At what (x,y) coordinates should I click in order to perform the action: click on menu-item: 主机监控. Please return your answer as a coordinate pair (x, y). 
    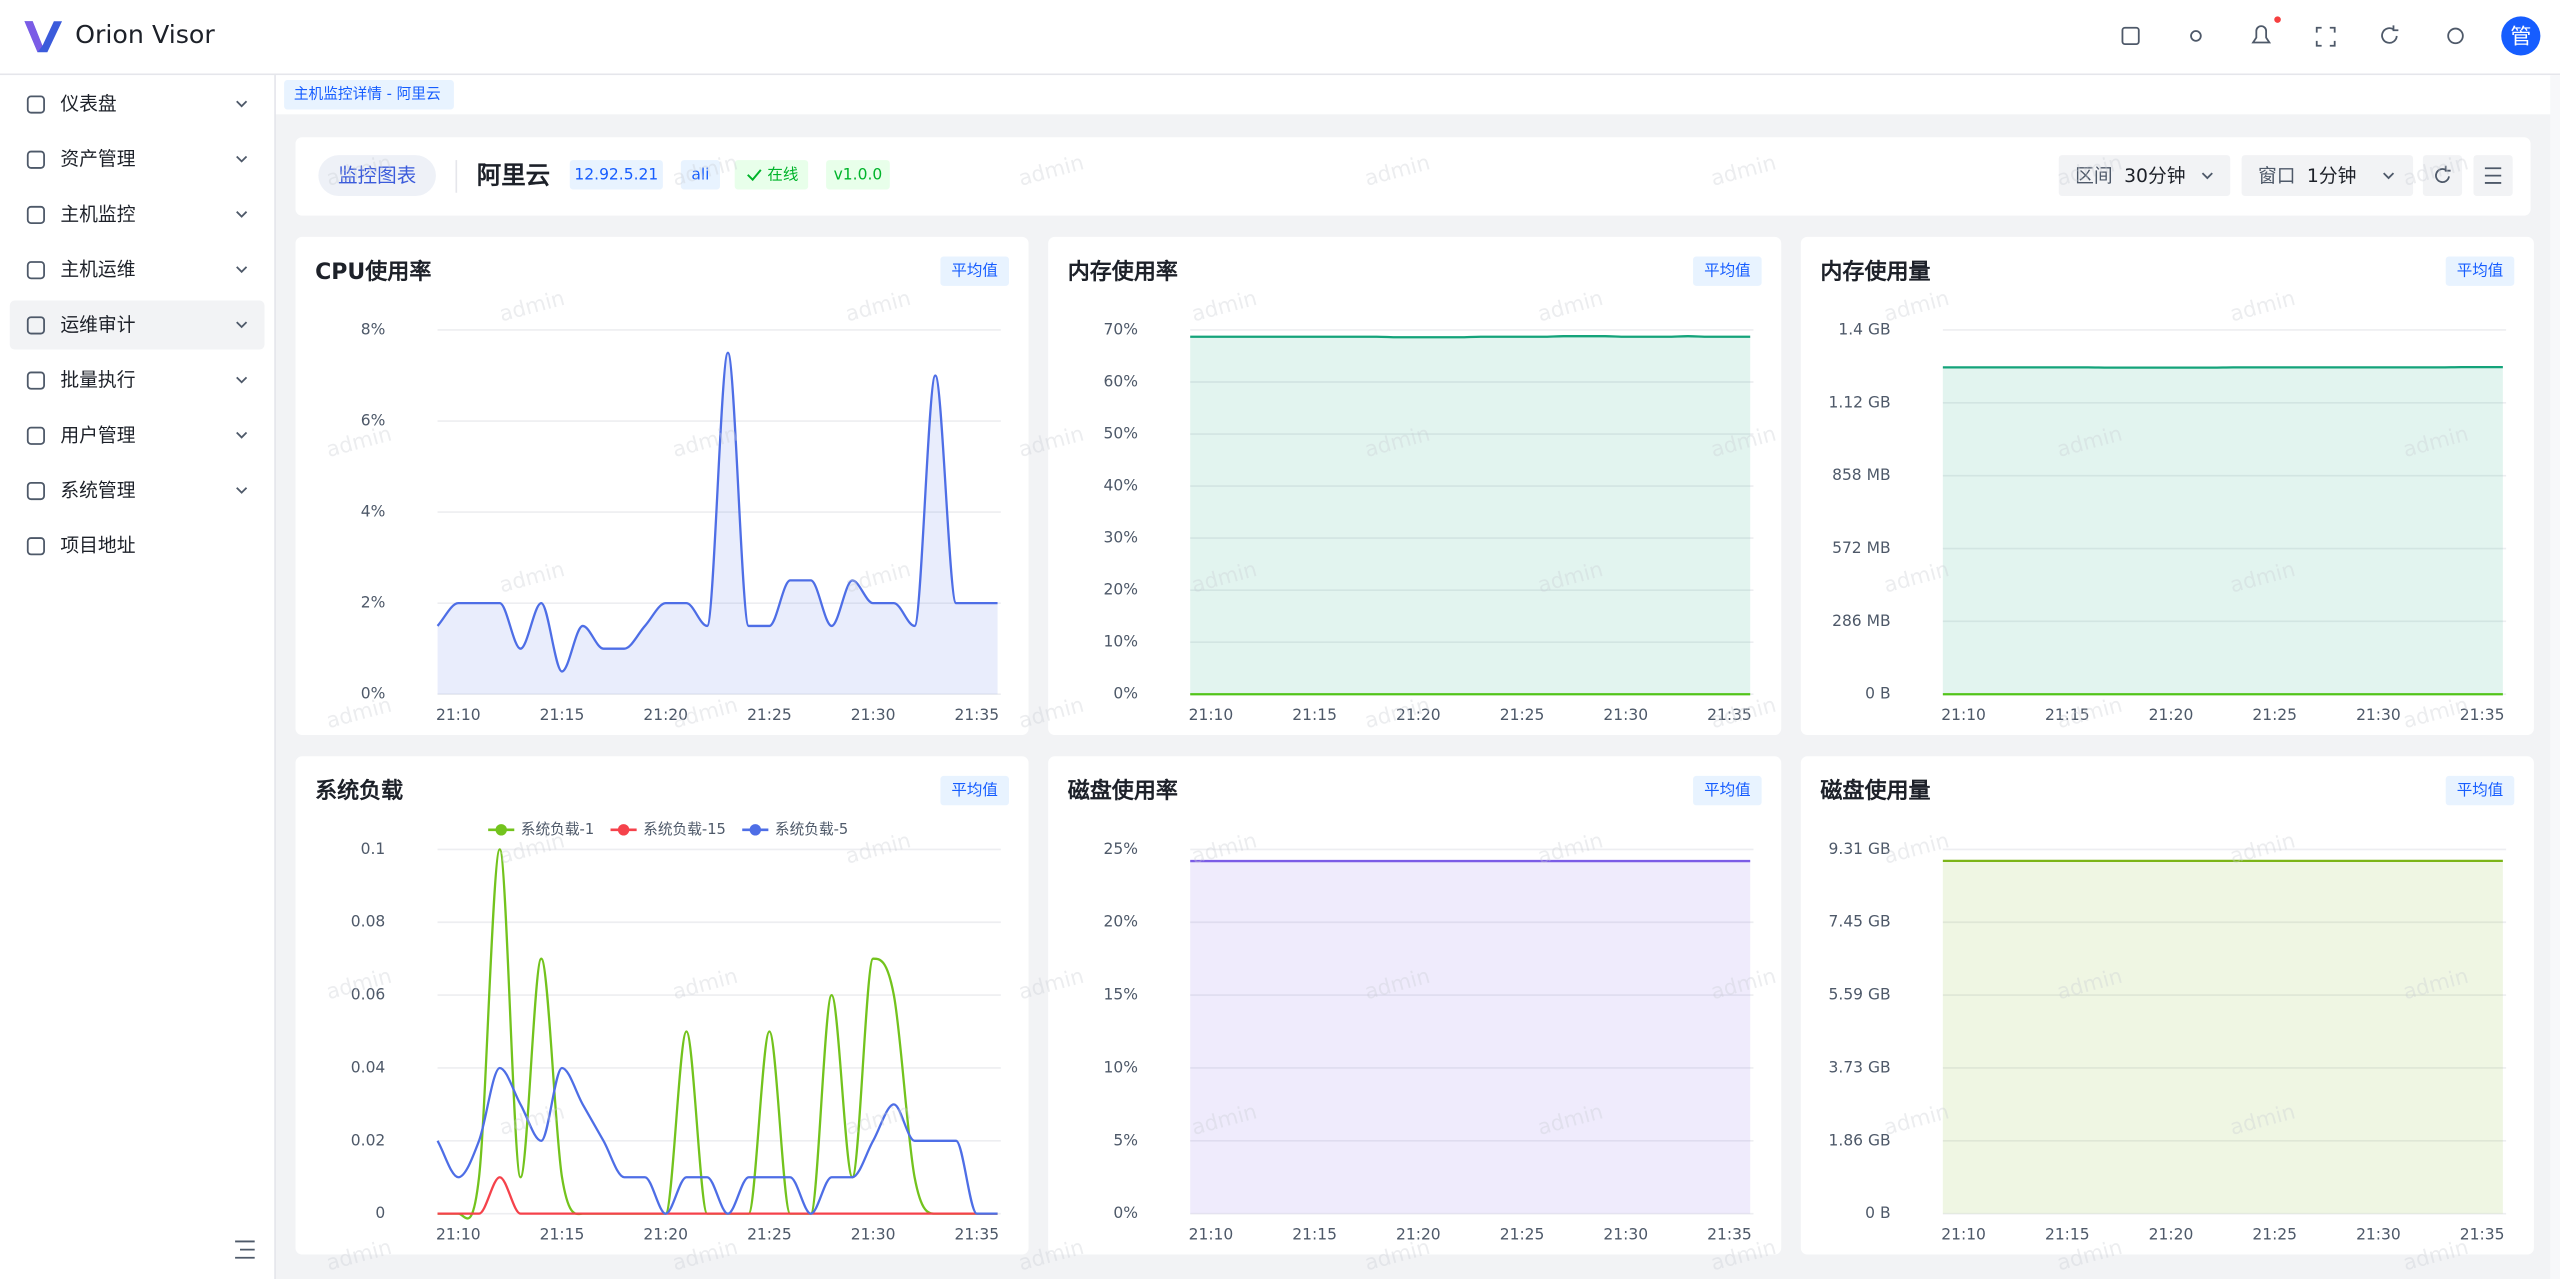
    Looking at the image, I should click on (97, 214).